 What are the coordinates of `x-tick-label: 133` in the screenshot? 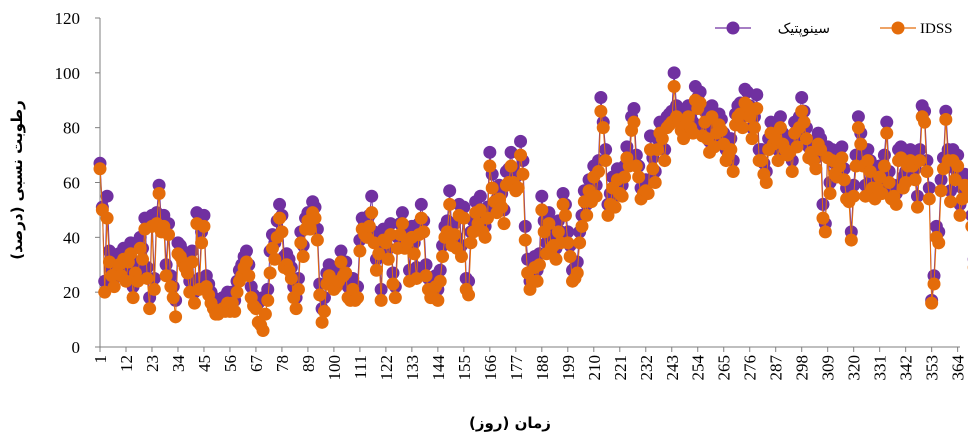 It's located at (412, 368).